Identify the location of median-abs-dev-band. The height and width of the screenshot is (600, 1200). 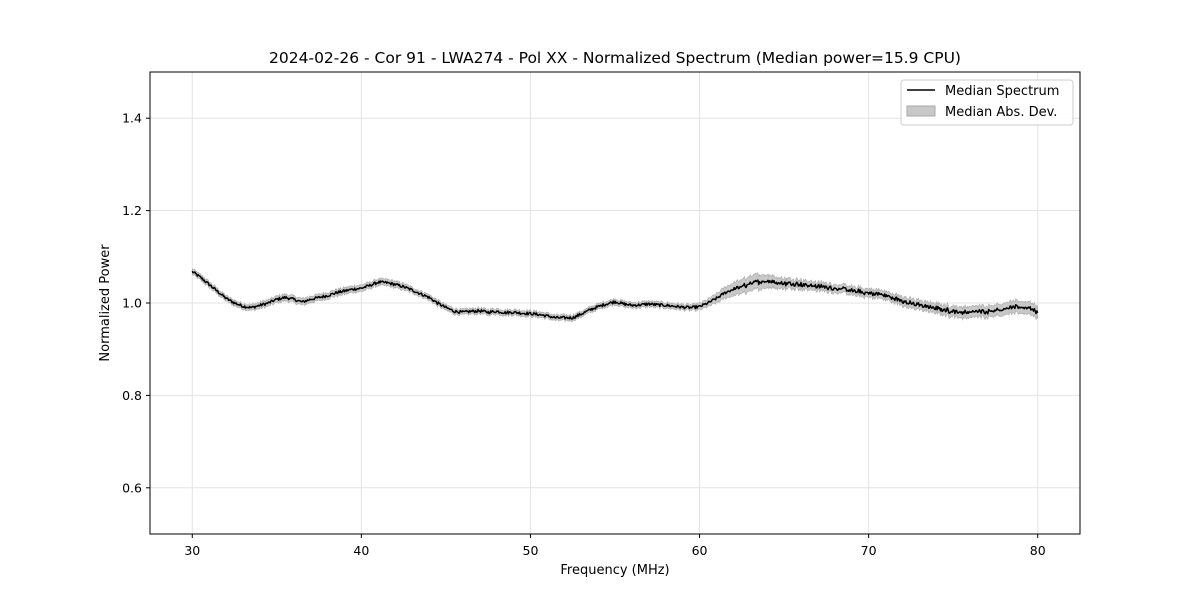
(615, 295).